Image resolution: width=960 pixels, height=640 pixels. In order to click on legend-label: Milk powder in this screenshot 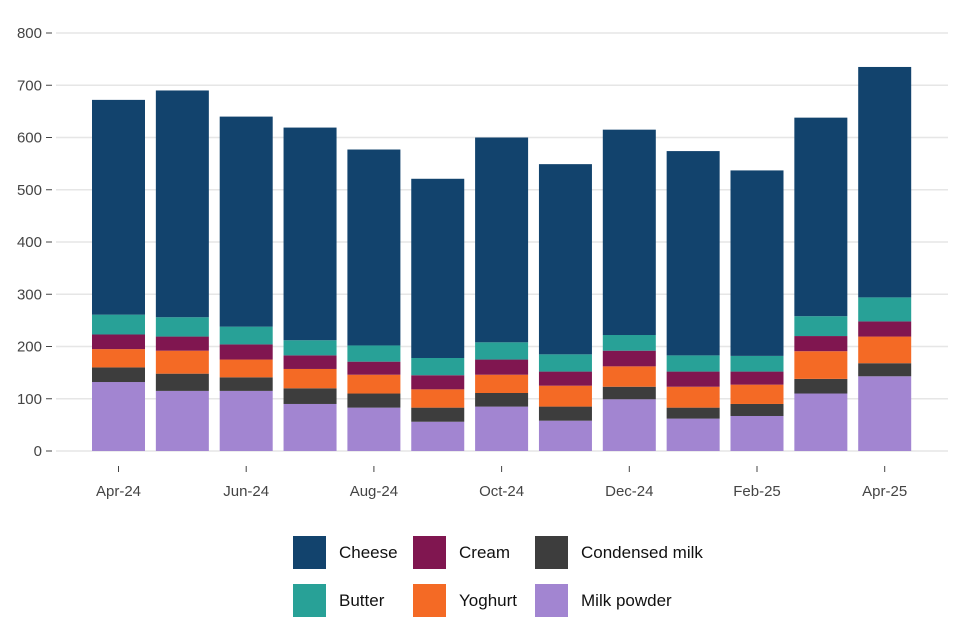, I will do `click(626, 600)`.